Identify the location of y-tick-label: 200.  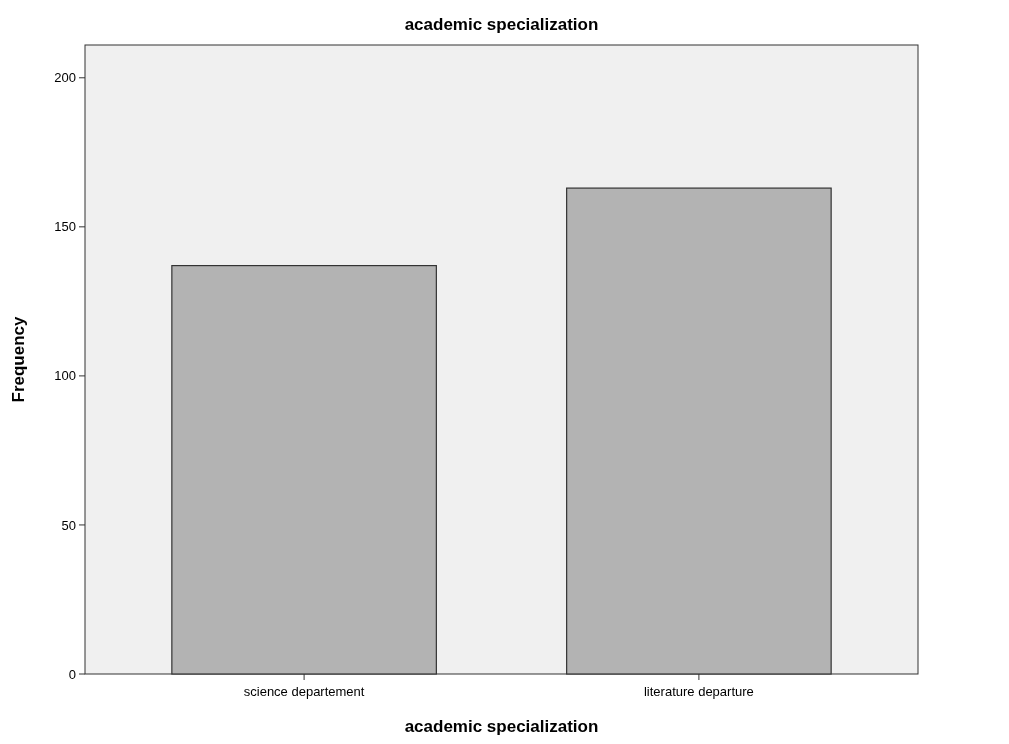
(65, 78).